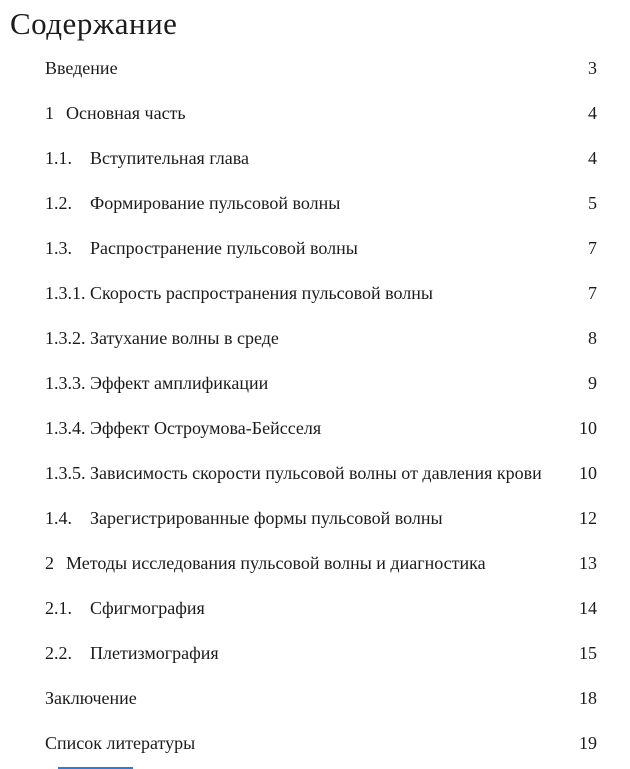  What do you see at coordinates (592, 68) in the screenshot?
I see `toc-entry-page: 3` at bounding box center [592, 68].